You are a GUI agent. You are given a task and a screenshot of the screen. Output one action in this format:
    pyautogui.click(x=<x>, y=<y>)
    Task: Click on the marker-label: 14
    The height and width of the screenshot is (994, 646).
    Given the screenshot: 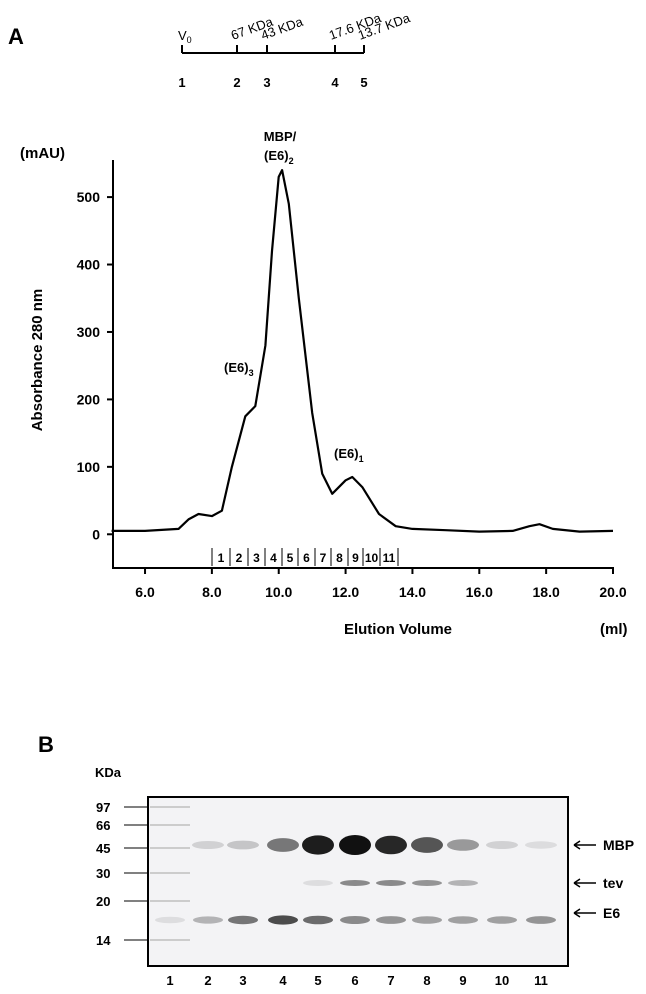 What is the action you would take?
    pyautogui.click(x=103, y=940)
    